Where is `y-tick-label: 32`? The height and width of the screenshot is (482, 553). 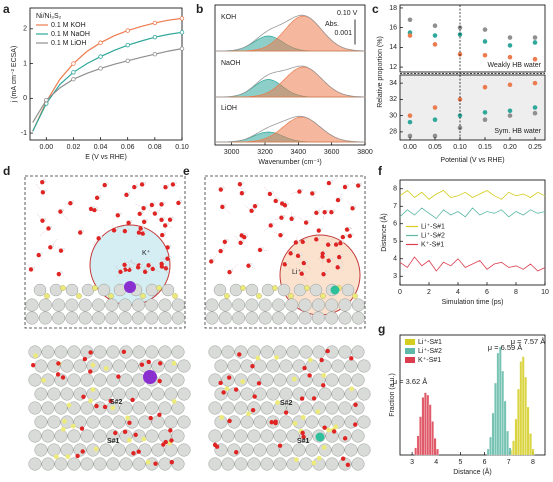 y-tick-label: 32 is located at coordinates (393, 99).